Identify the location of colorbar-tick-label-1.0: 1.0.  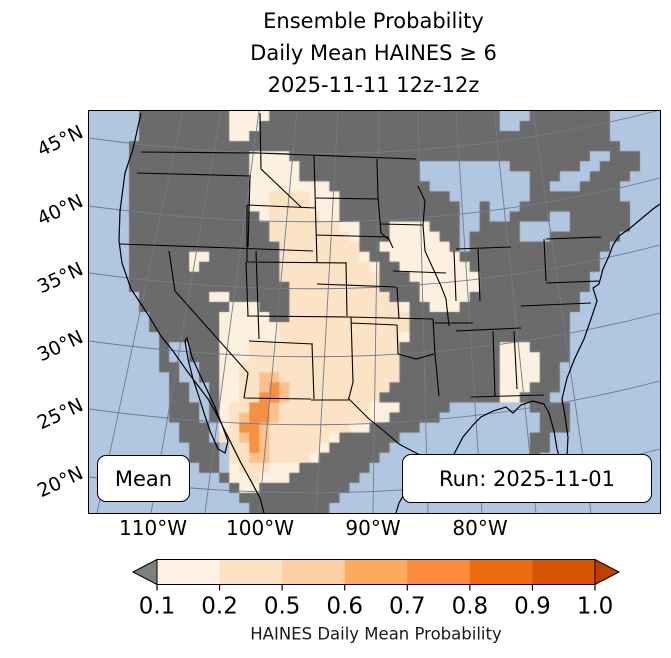
(595, 607).